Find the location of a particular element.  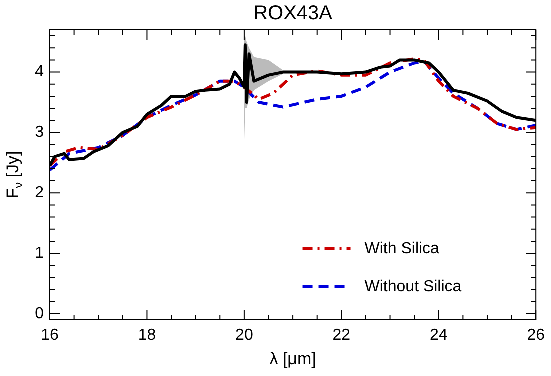

y-tick-label: 3 is located at coordinates (39, 133).